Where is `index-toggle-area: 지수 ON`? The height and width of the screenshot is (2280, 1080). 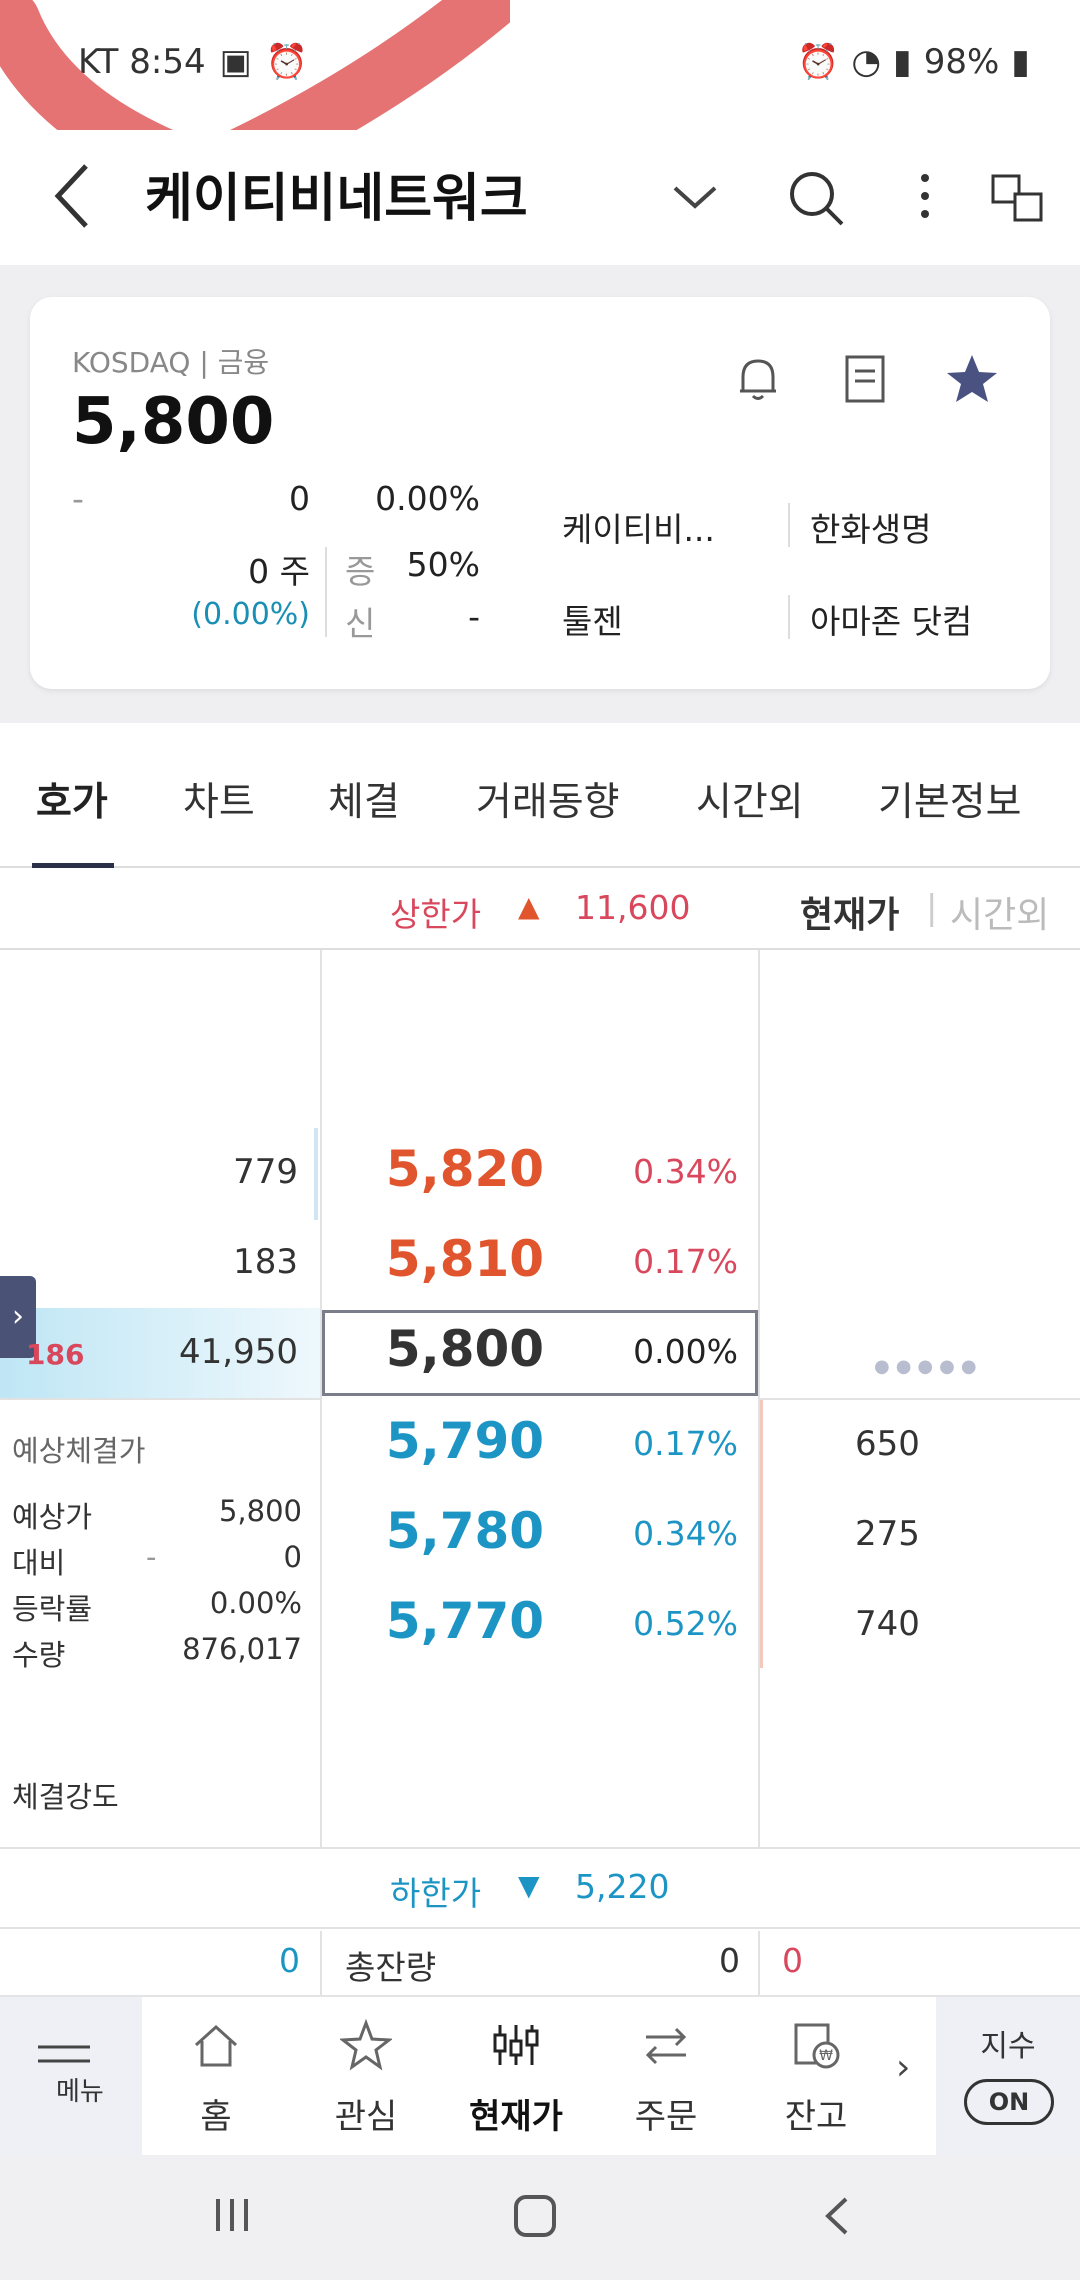
index-toggle-area: 지수 ON is located at coordinates (1008, 2077).